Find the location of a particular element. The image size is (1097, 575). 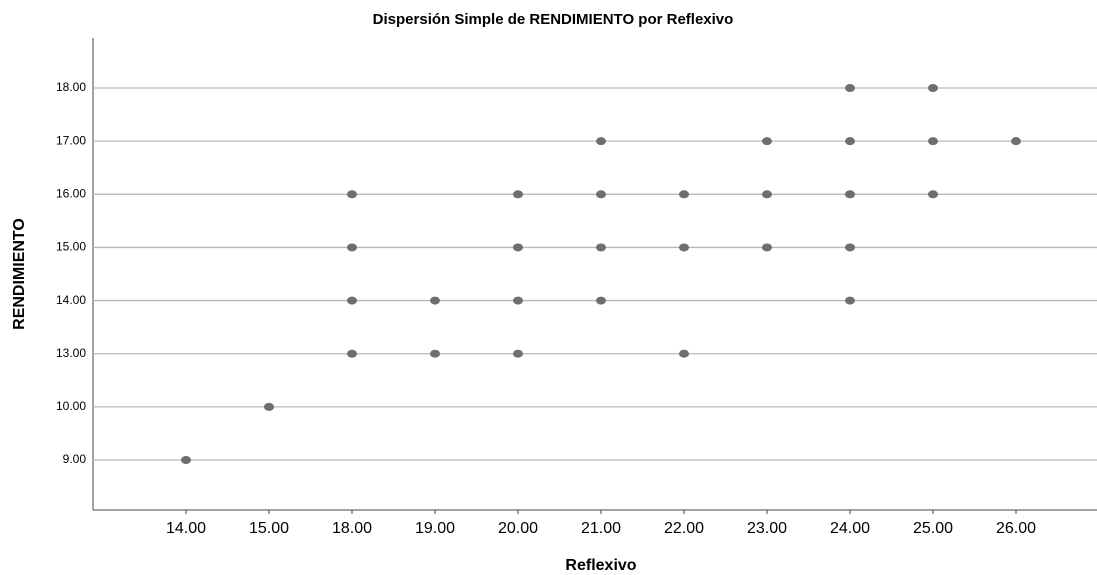

y-tick-label: 15.00 is located at coordinates (71, 247).